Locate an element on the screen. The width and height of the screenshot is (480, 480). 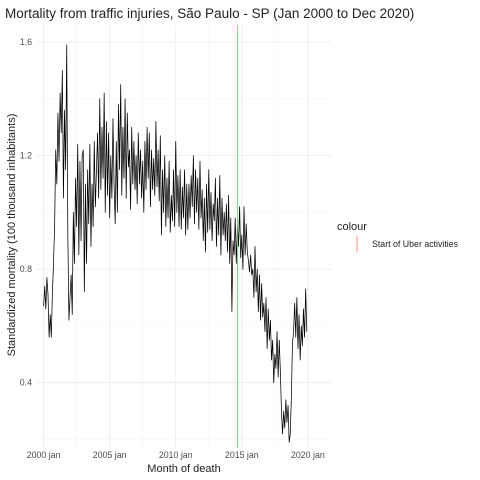
y-tick-label: 1.2 is located at coordinates (26, 156).